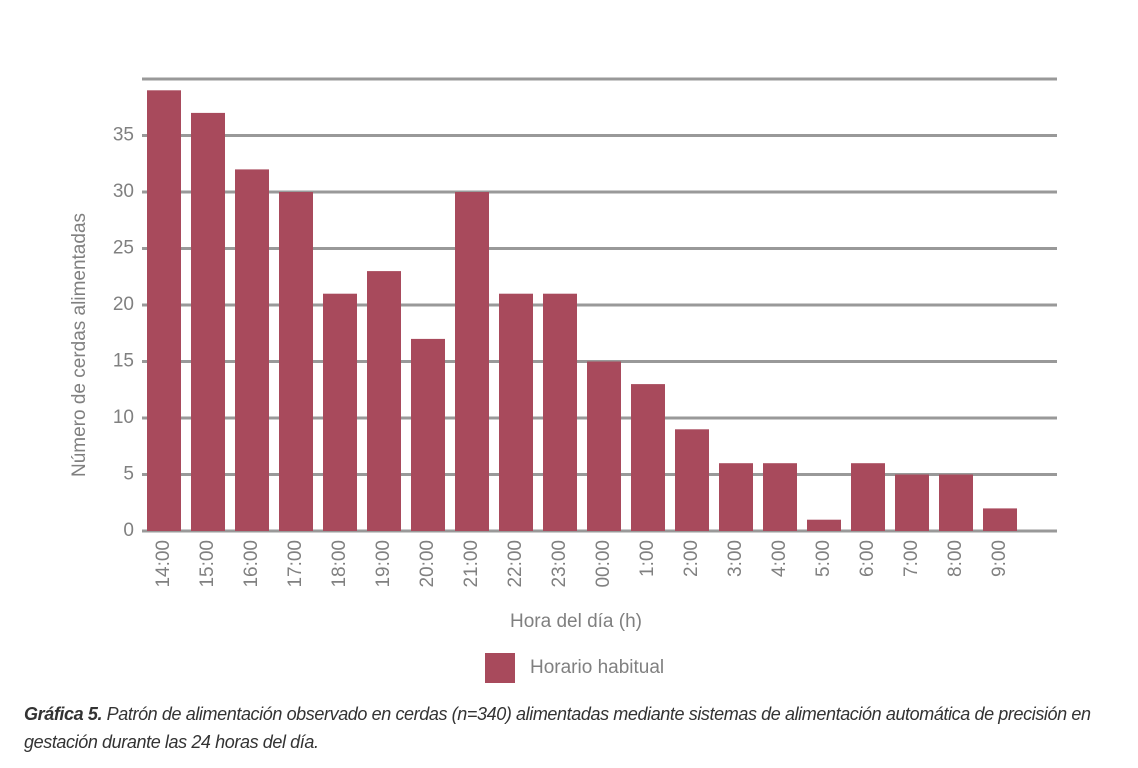 This screenshot has width=1138, height=768. What do you see at coordinates (123, 361) in the screenshot?
I see `y-tick-label: 15` at bounding box center [123, 361].